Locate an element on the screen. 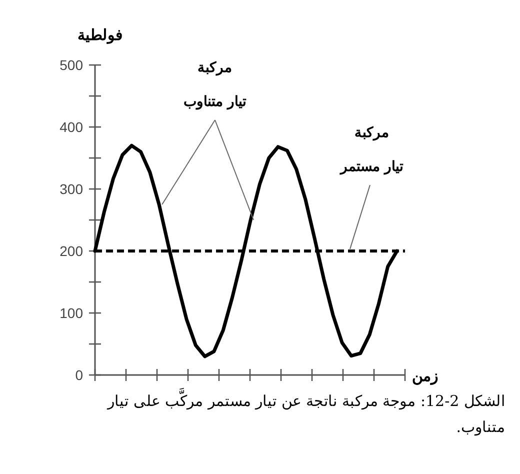  text: الشكل 2-12: موجة مركبة ناتجة عن تيار مستمر مركَّب على تيار متناوب. is located at coordinates (305, 413).